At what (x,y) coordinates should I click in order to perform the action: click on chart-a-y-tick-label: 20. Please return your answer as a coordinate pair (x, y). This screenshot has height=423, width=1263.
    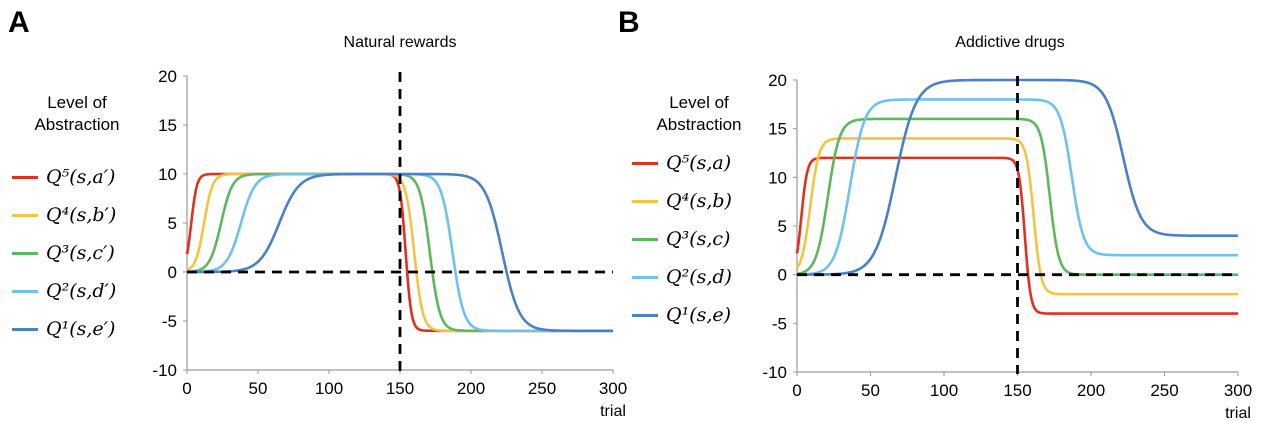
    Looking at the image, I should click on (167, 76).